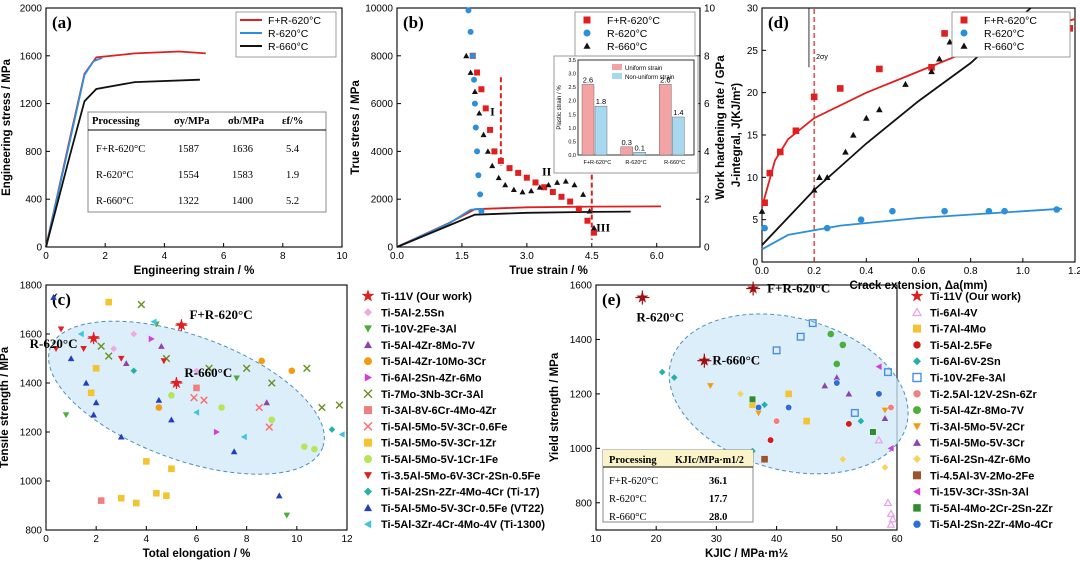 This screenshot has height=563, width=1080. Describe the element at coordinates (197, 554) in the screenshot. I see `x-axis-label: Total elongation / %` at that location.